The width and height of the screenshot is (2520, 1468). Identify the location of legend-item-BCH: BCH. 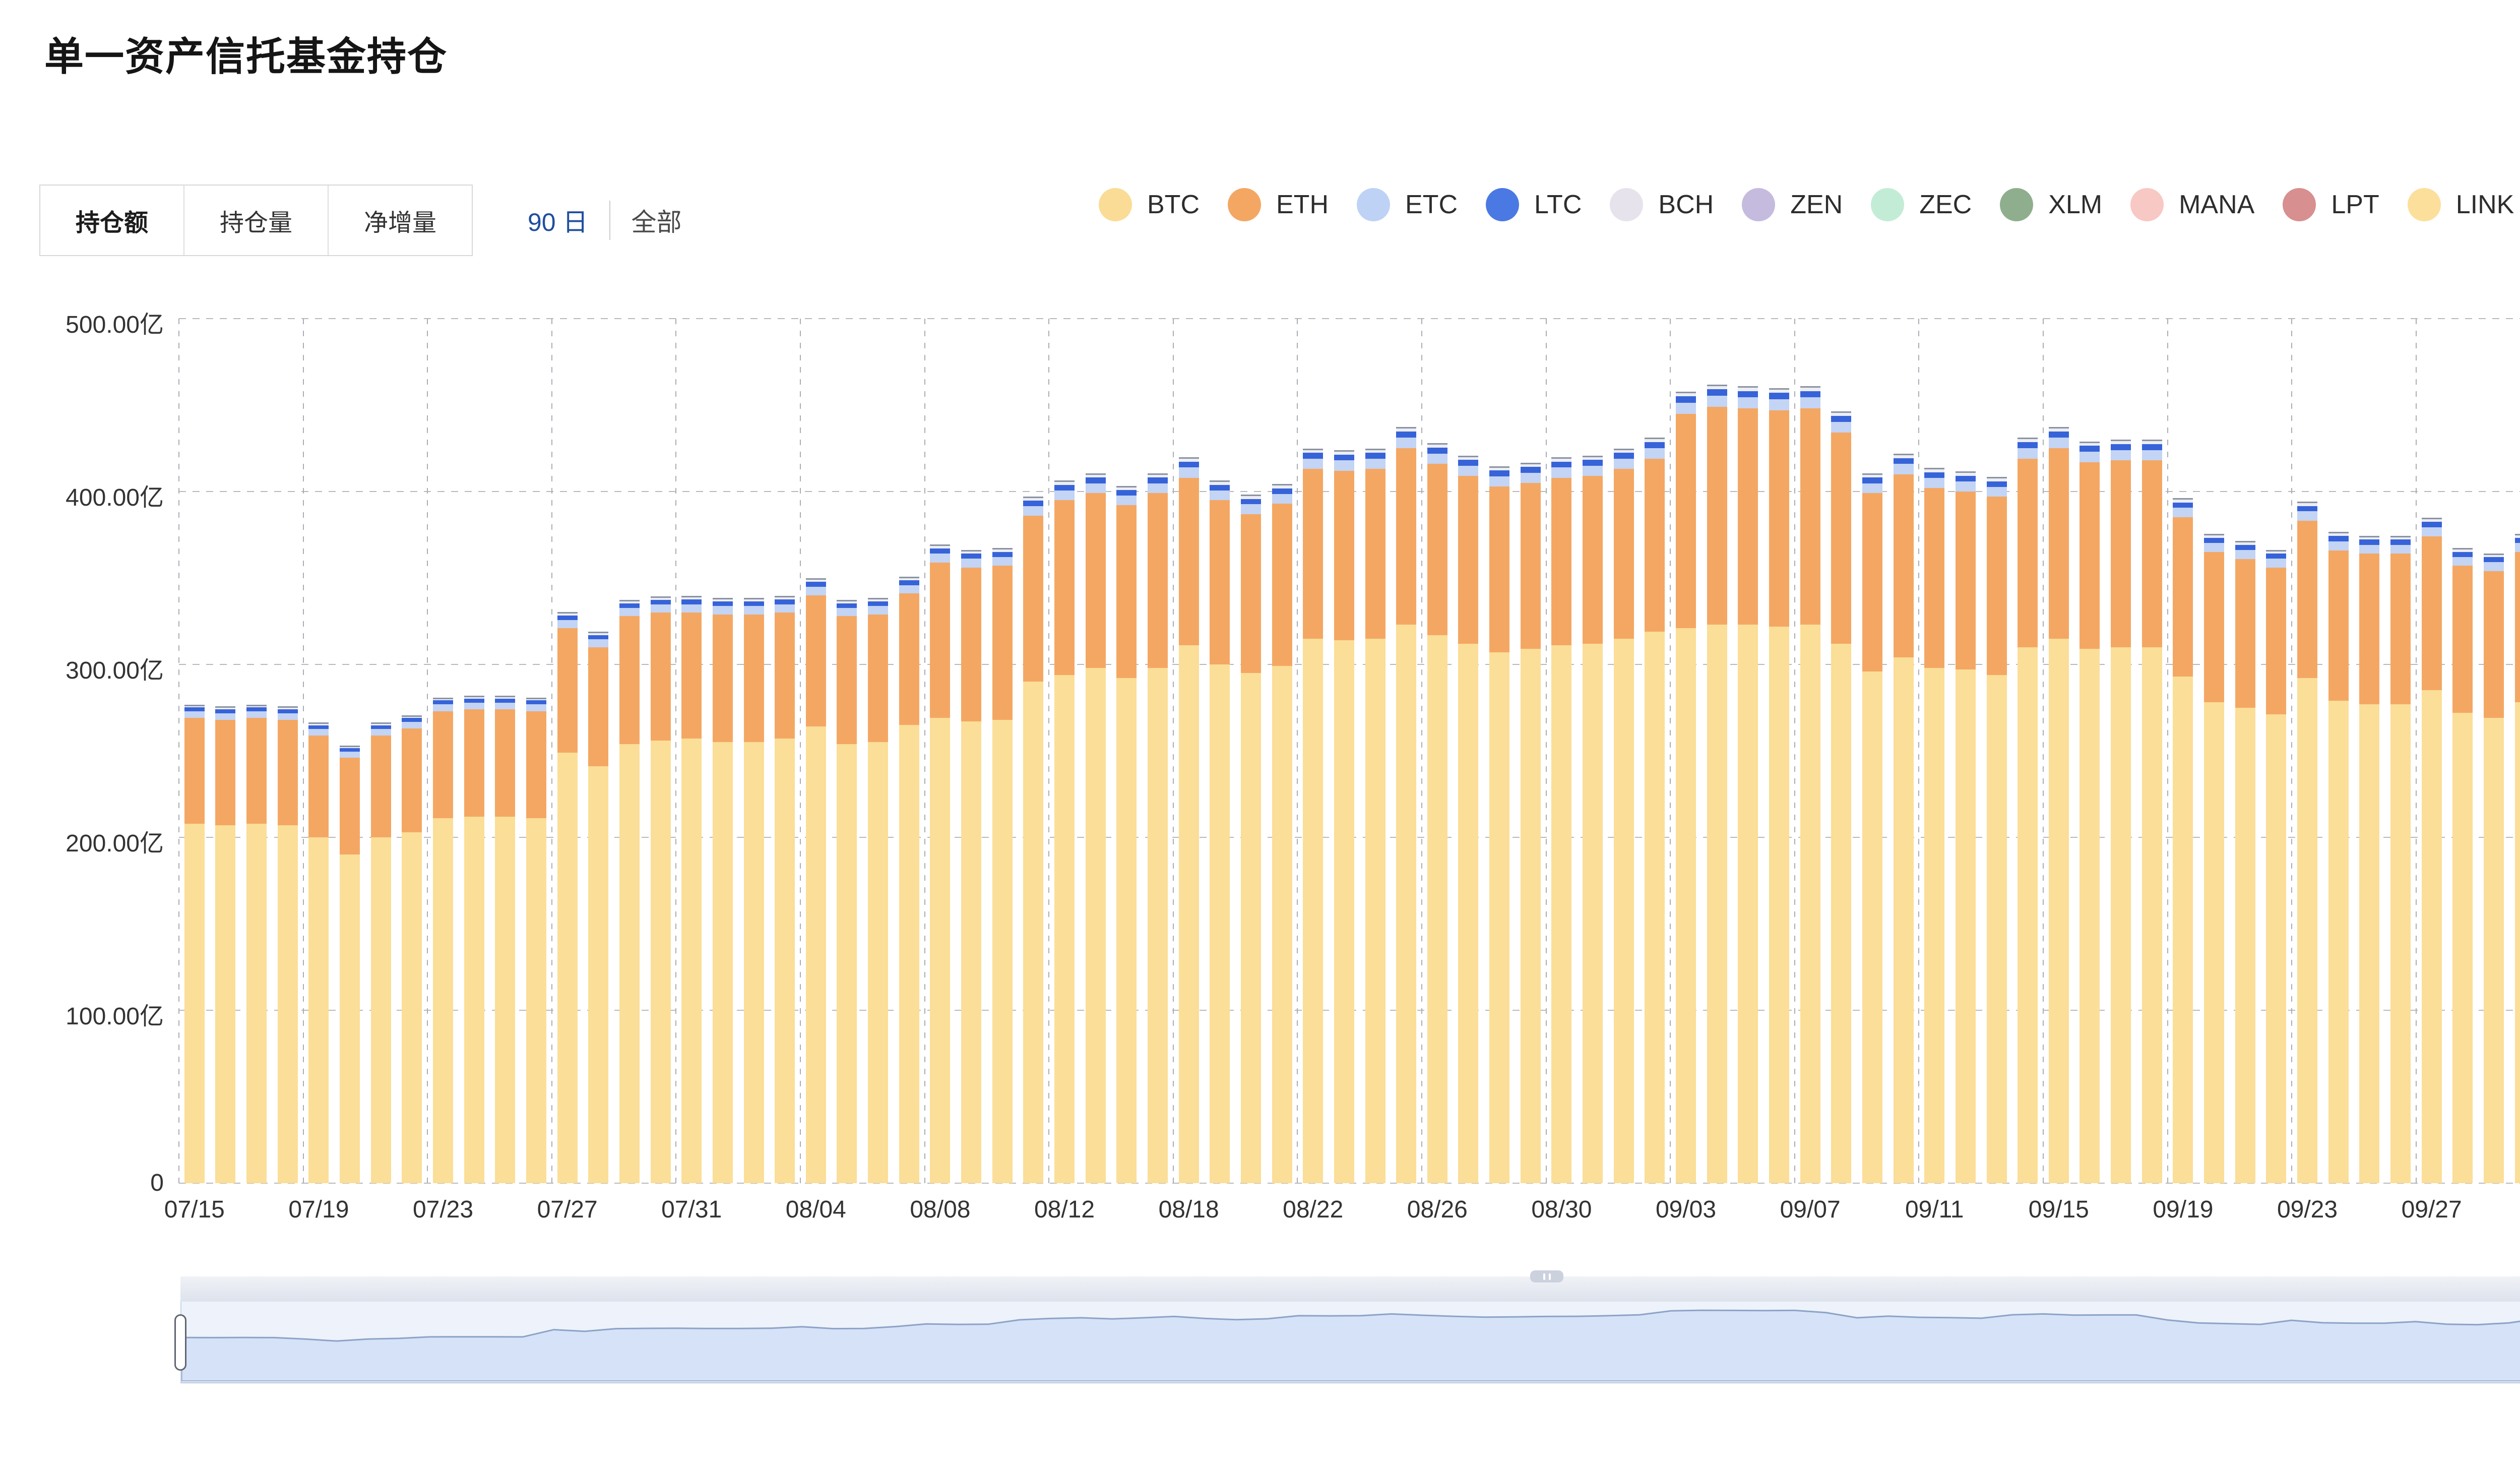
(1662, 204).